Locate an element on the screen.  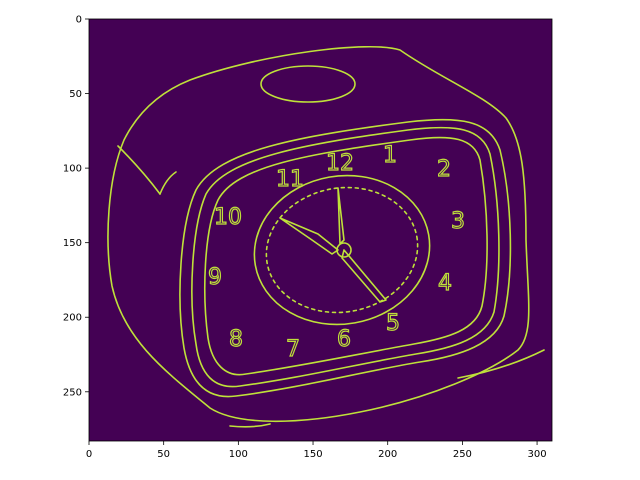
hand-center is located at coordinates (344, 250).